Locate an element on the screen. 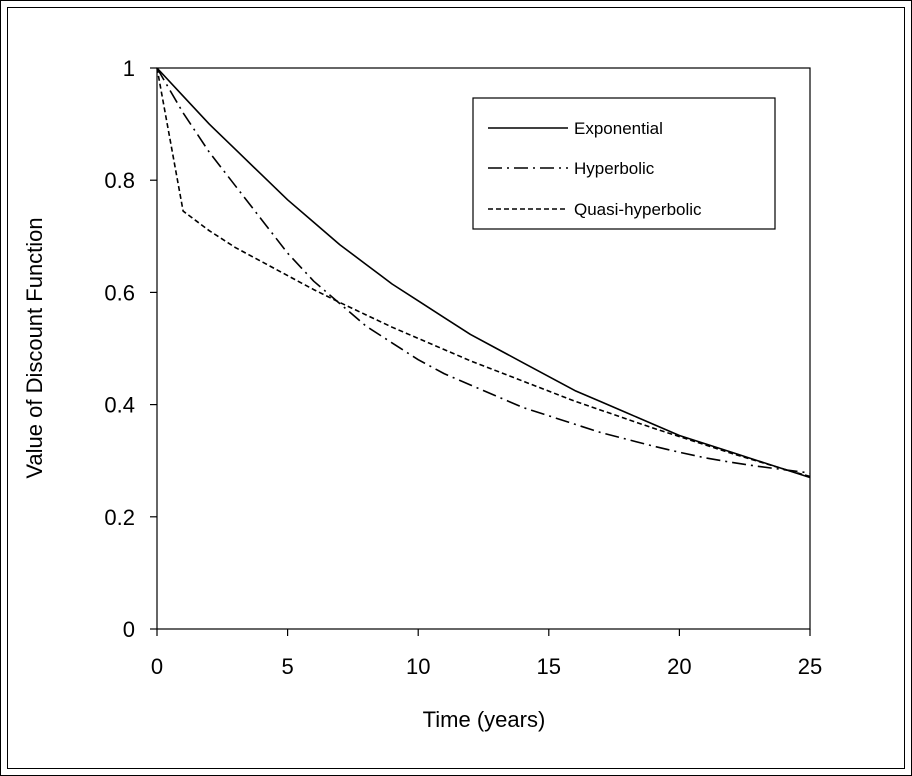 The height and width of the screenshot is (776, 912). x-tick-label: 5 is located at coordinates (287, 666).